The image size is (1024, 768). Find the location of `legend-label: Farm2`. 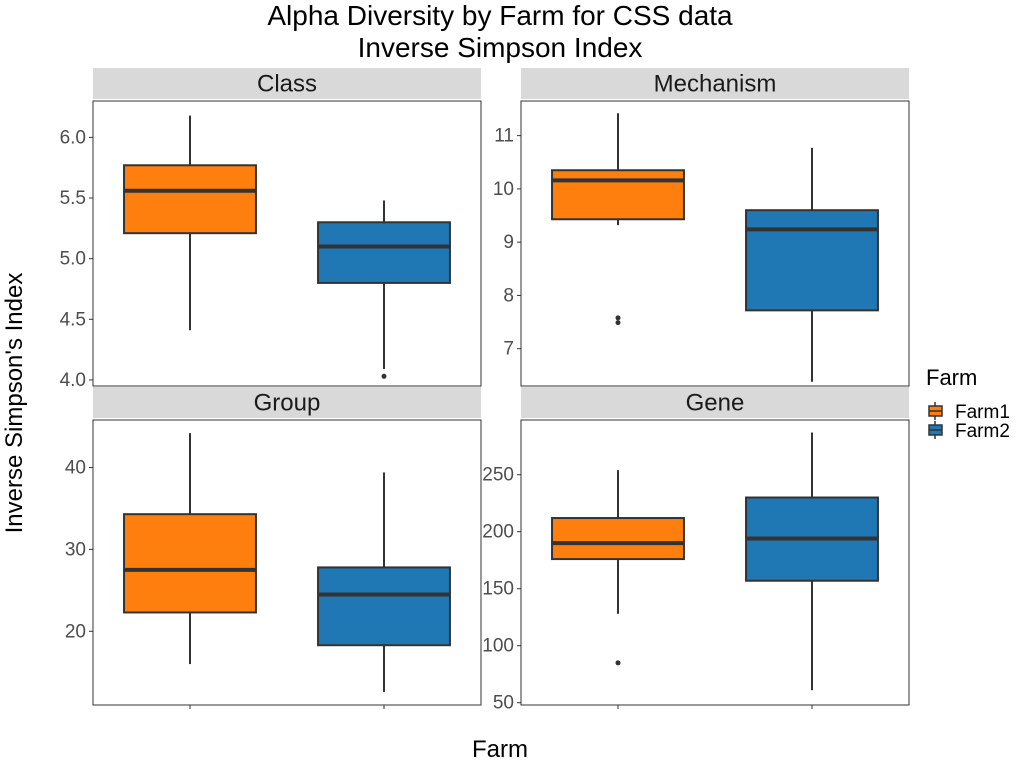

legend-label: Farm2 is located at coordinates (982, 431).